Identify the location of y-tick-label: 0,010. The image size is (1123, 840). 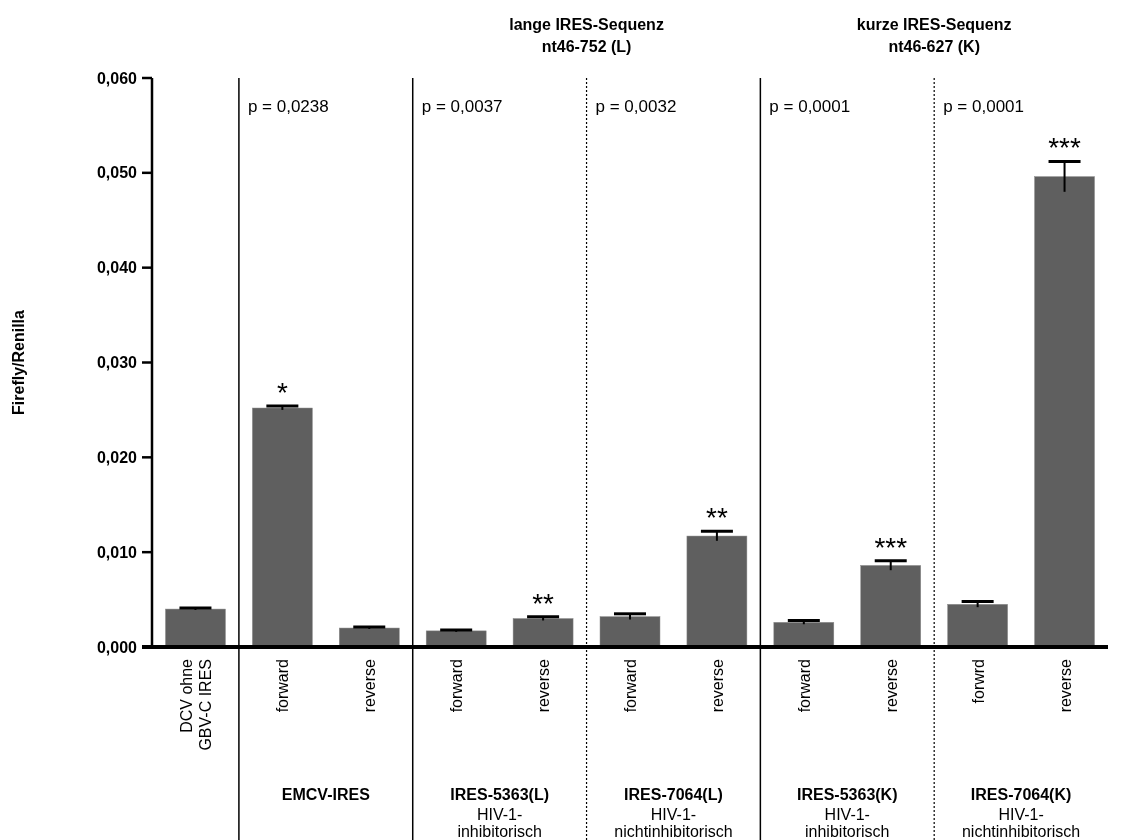
(117, 552).